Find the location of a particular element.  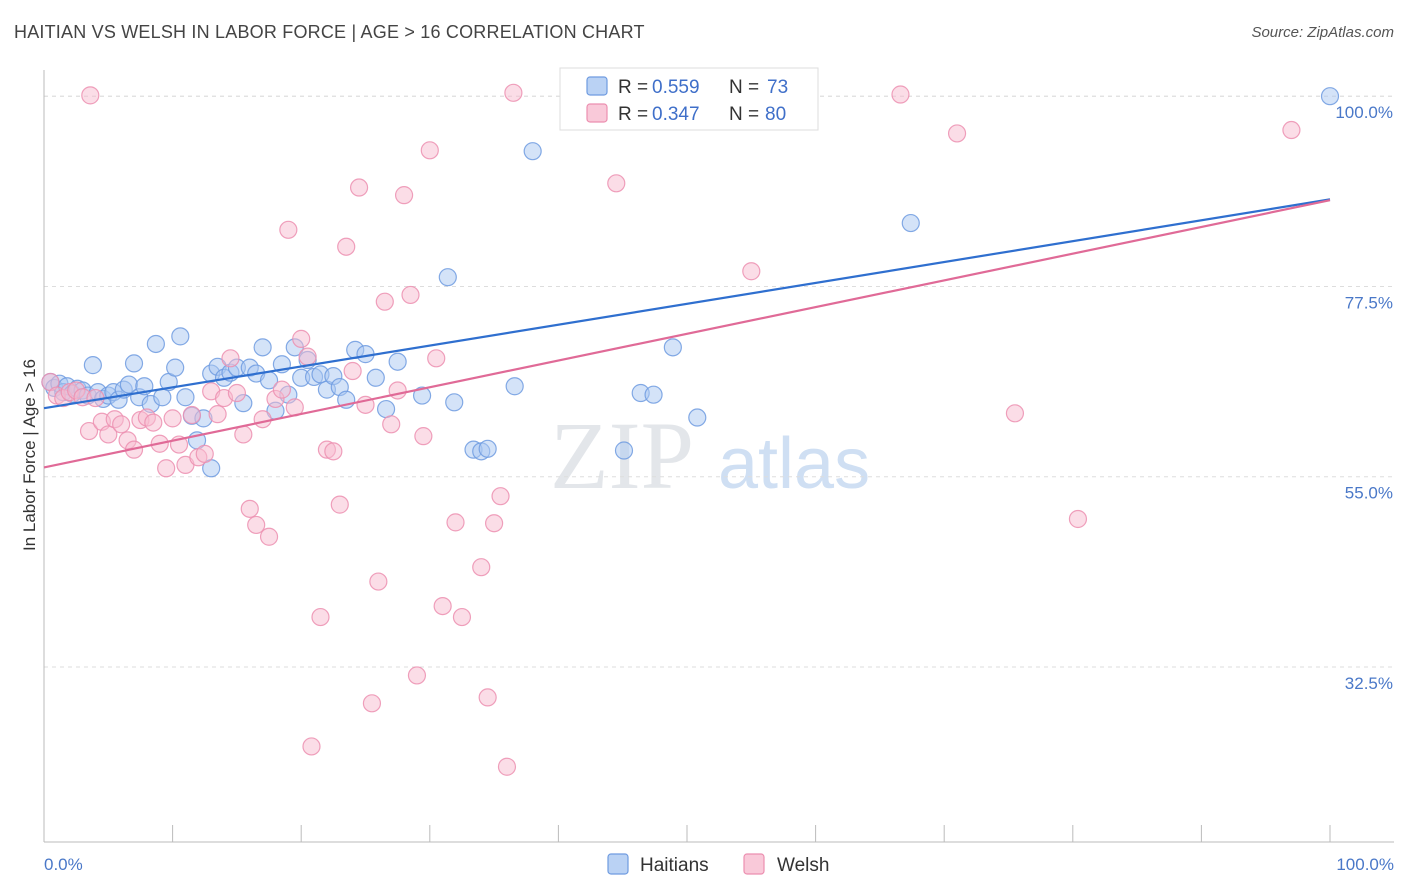

series-legend: Haitians Welsh is located at coordinates (718, 864).